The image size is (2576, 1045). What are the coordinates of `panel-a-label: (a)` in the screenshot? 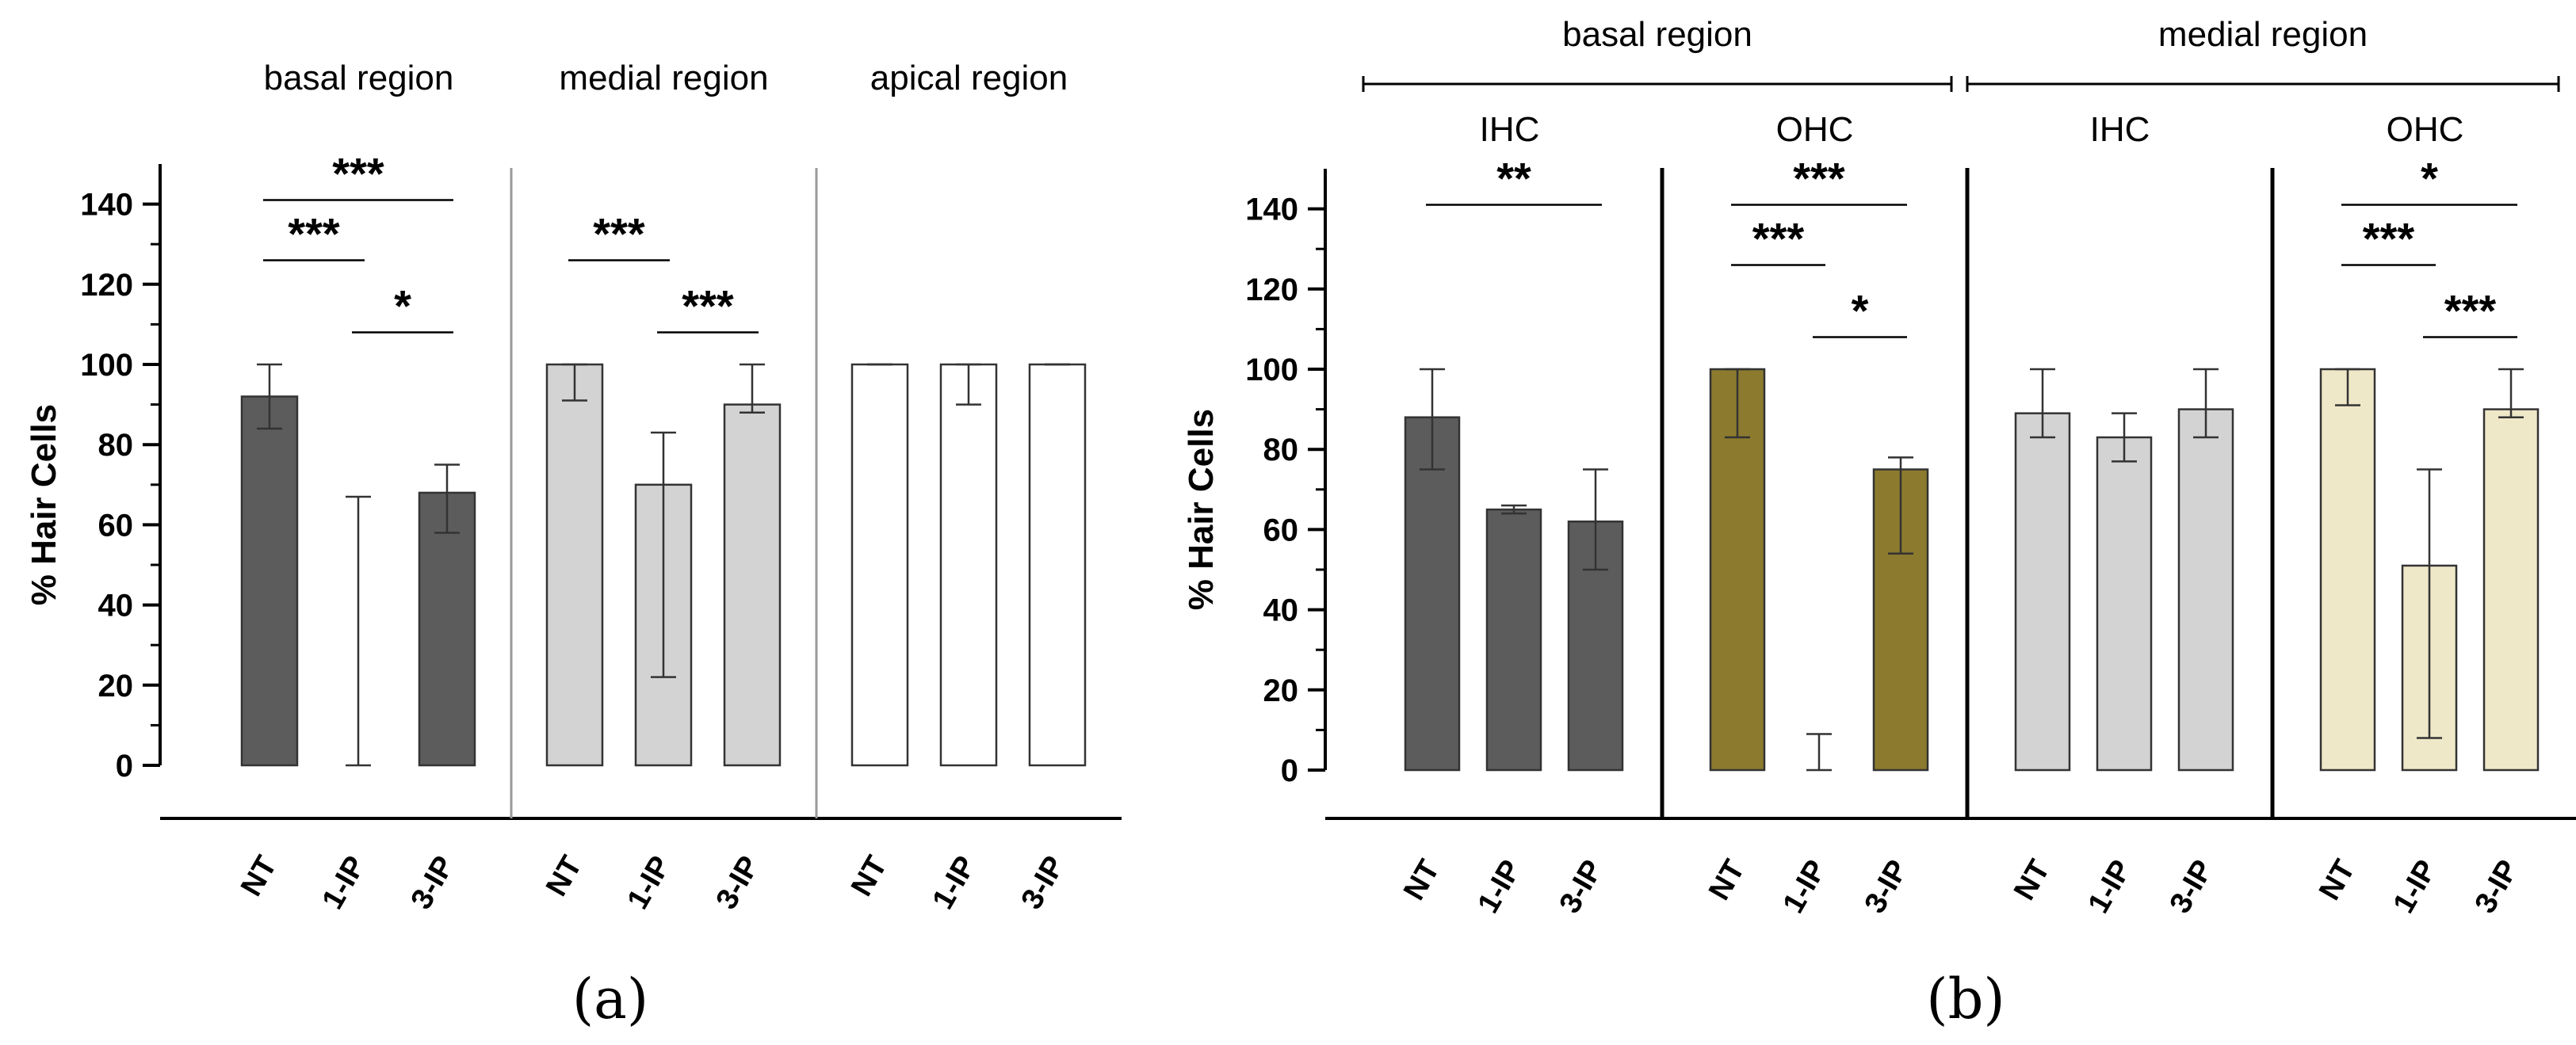 It's located at (610, 999).